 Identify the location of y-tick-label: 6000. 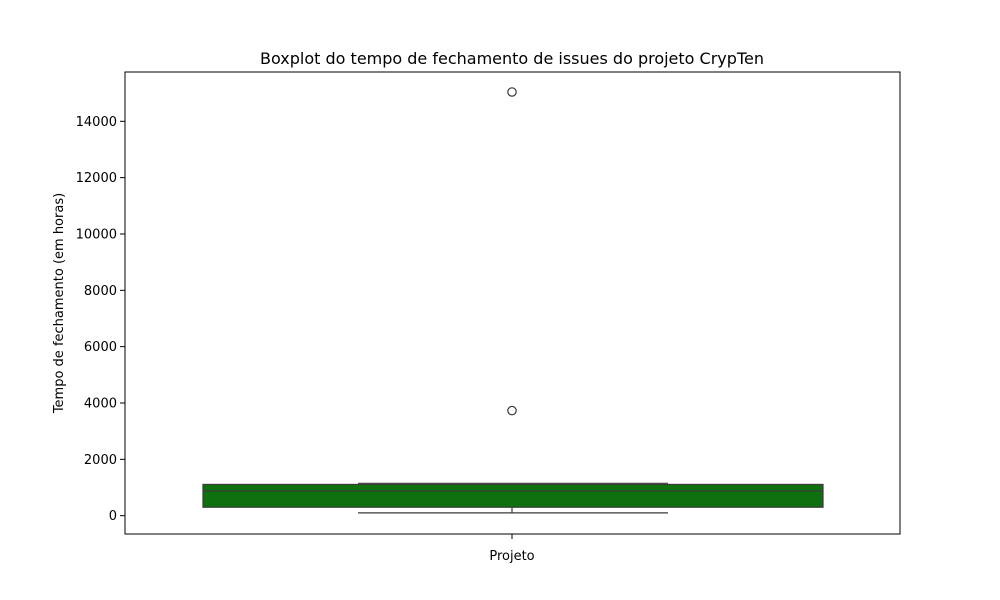
(100, 347).